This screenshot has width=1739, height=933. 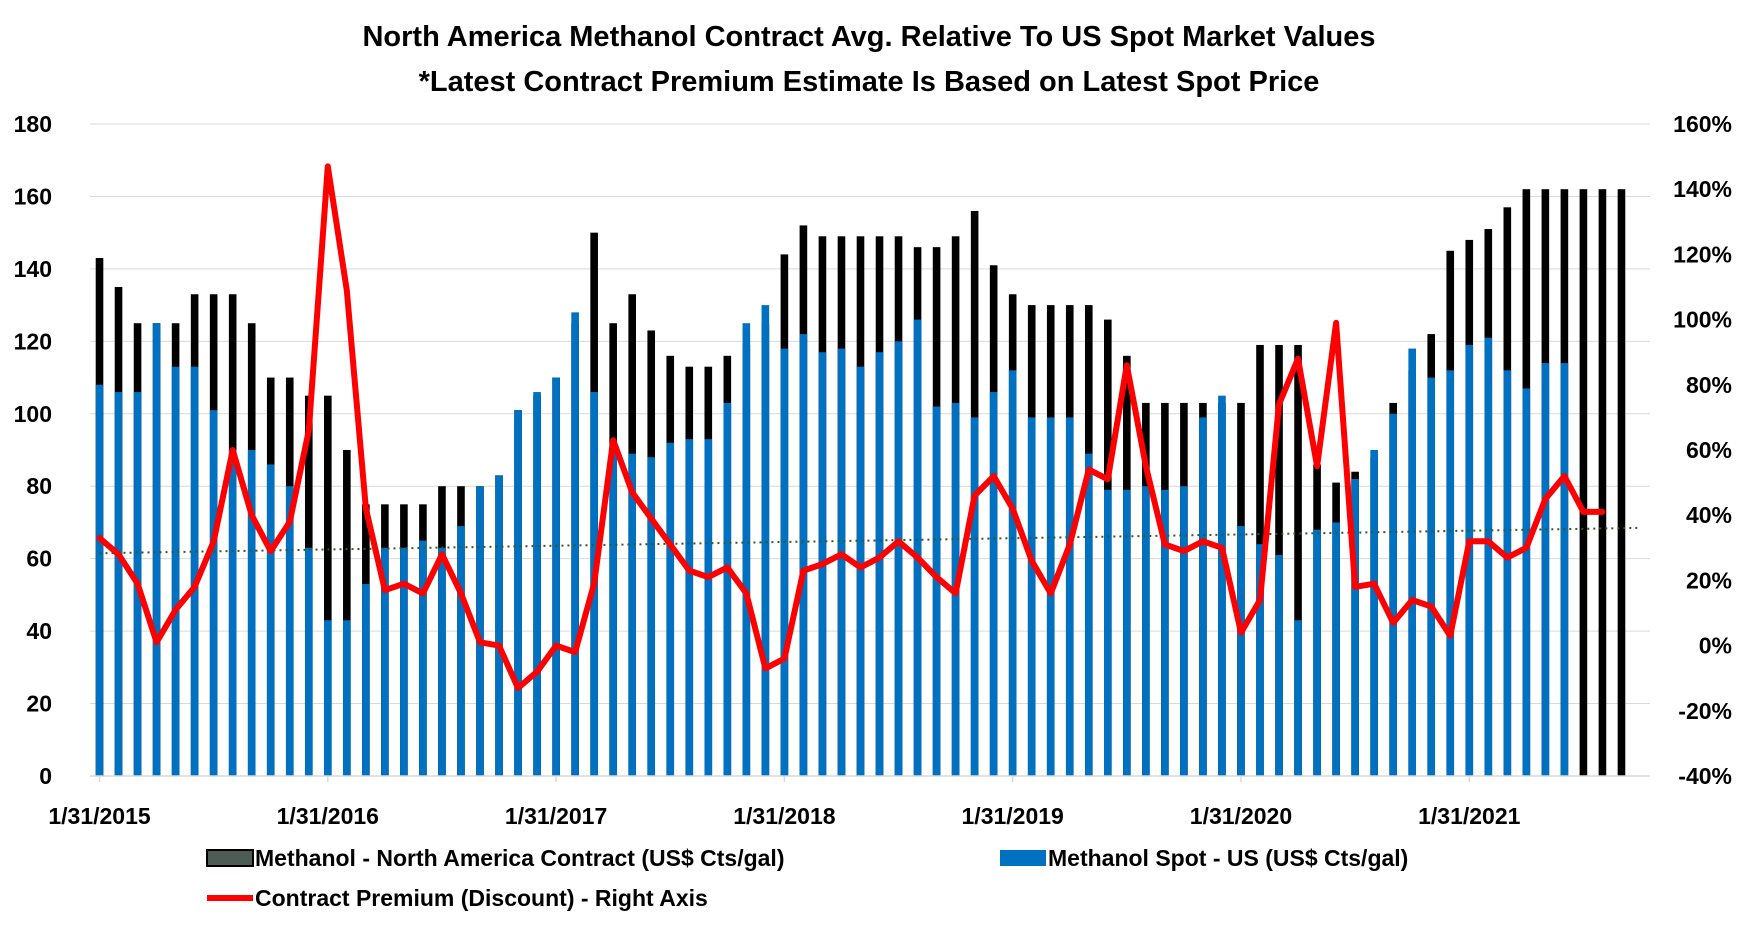 I want to click on right-tick-label: 0%, so click(x=1715, y=646).